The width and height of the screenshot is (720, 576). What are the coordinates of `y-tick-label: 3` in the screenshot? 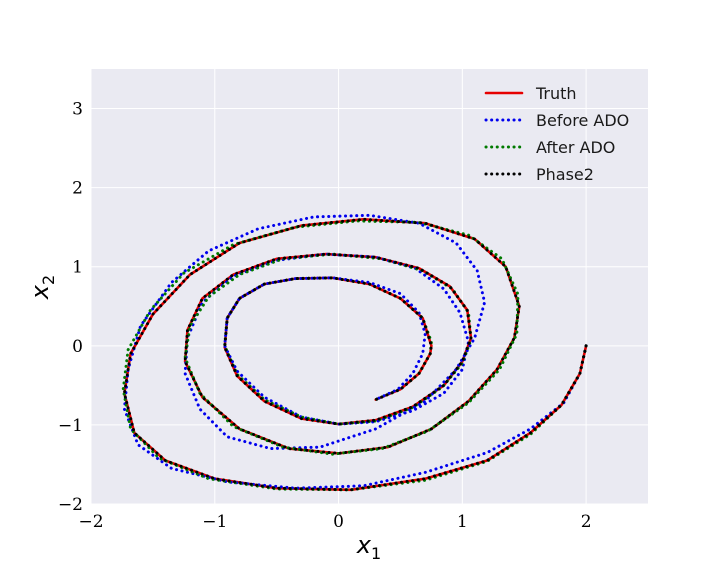 It's located at (77, 110).